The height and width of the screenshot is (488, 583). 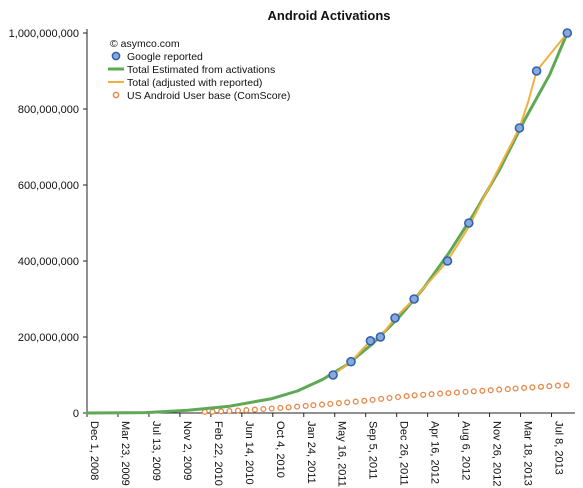 I want to click on x-tick-label: Jan 24, 2011, so click(x=311, y=452).